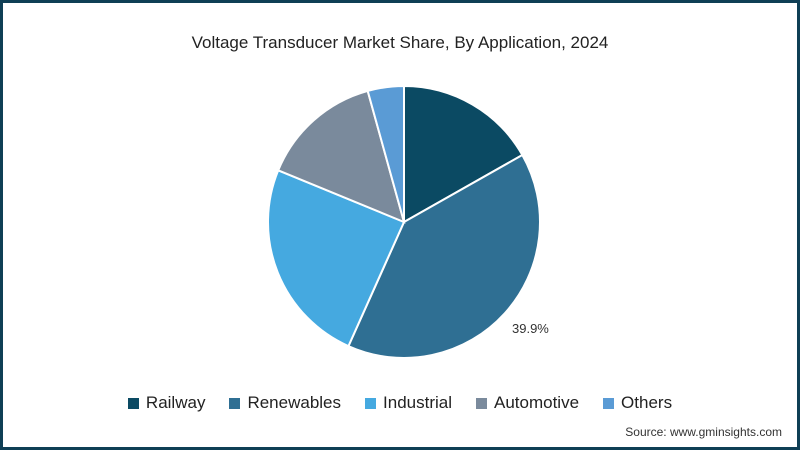 The height and width of the screenshot is (455, 800). I want to click on legend-item-renewables: Renewables, so click(285, 403).